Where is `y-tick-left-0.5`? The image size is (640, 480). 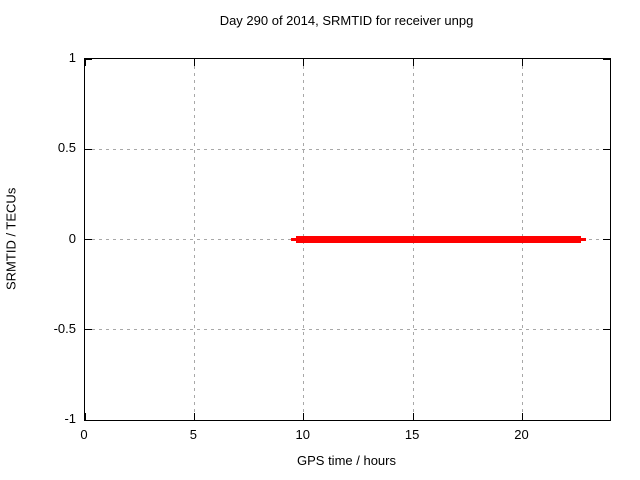
y-tick-left-0.5 is located at coordinates (88, 149).